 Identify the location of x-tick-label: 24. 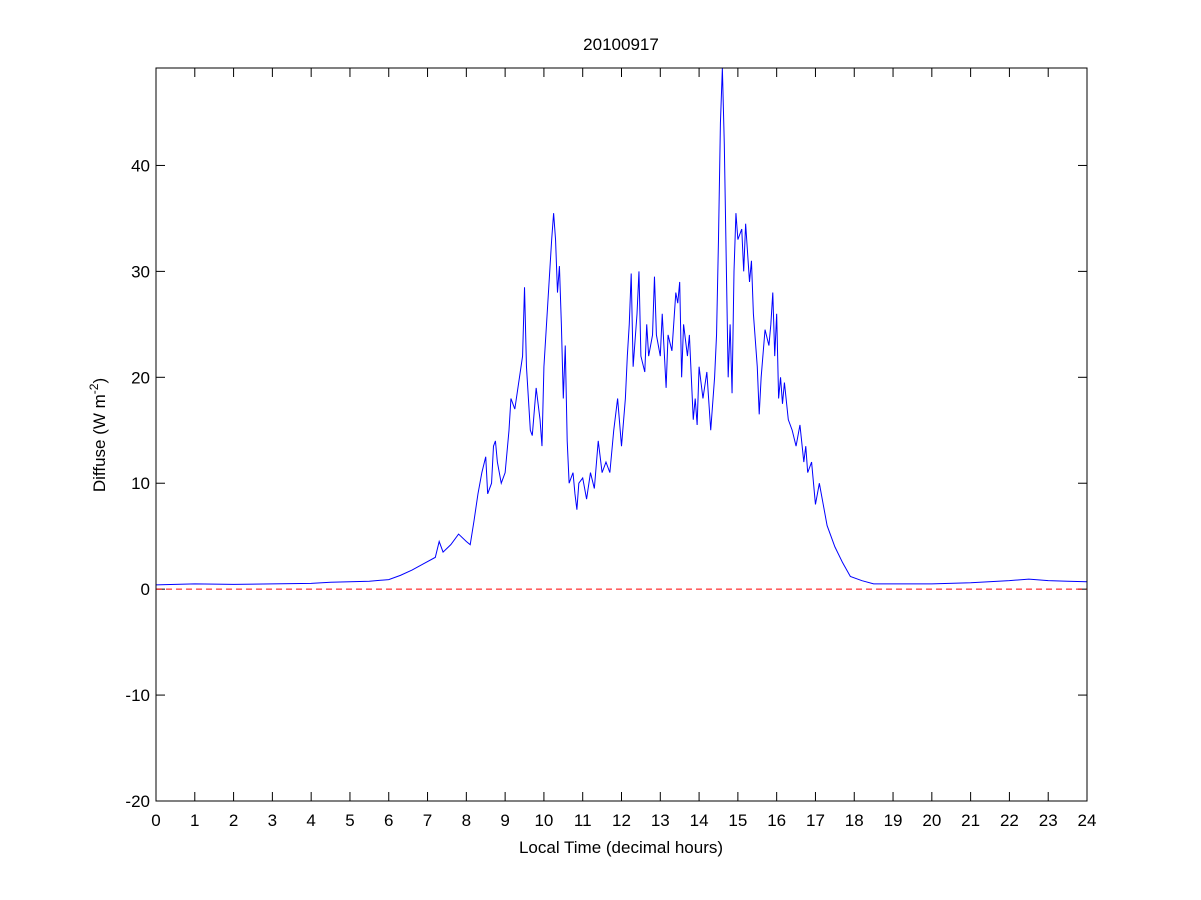
(1087, 820).